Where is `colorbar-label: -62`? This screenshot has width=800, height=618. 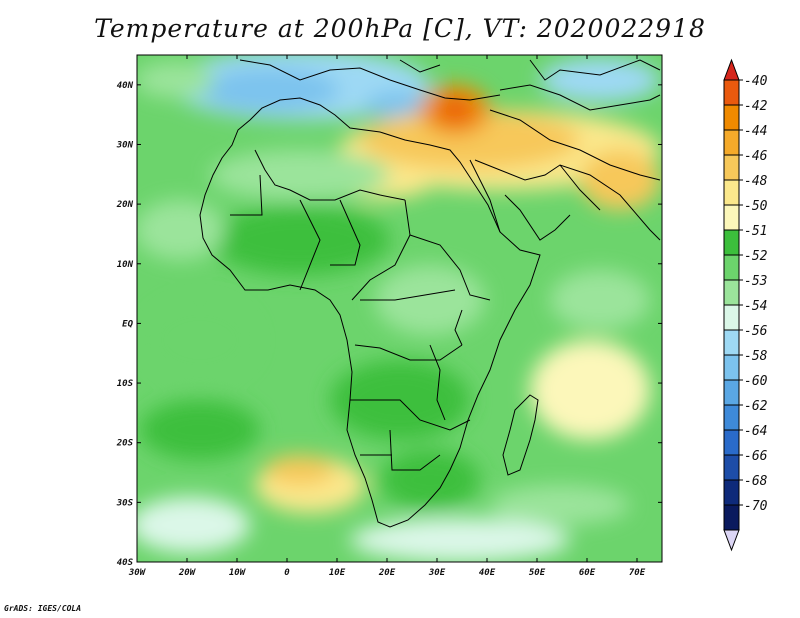
colorbar-label: -62 is located at coordinates (756, 406).